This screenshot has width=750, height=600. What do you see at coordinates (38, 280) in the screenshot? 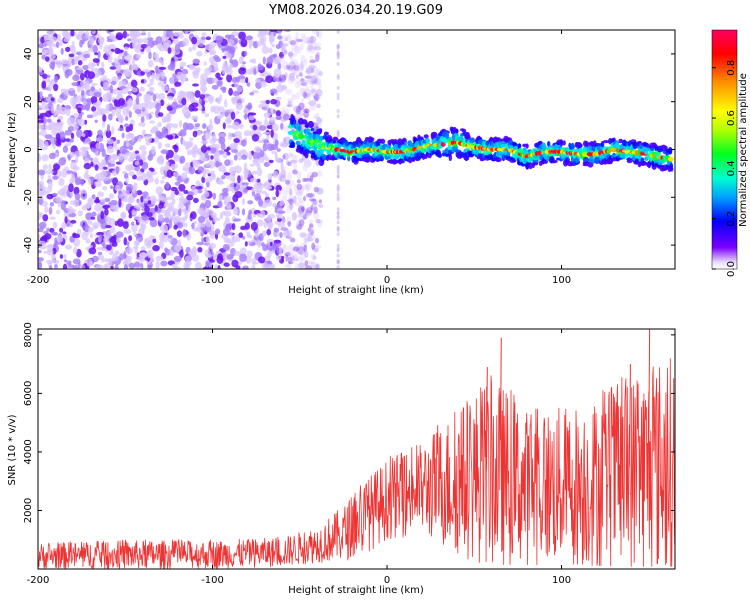
I see `x-tick-label: -200` at bounding box center [38, 280].